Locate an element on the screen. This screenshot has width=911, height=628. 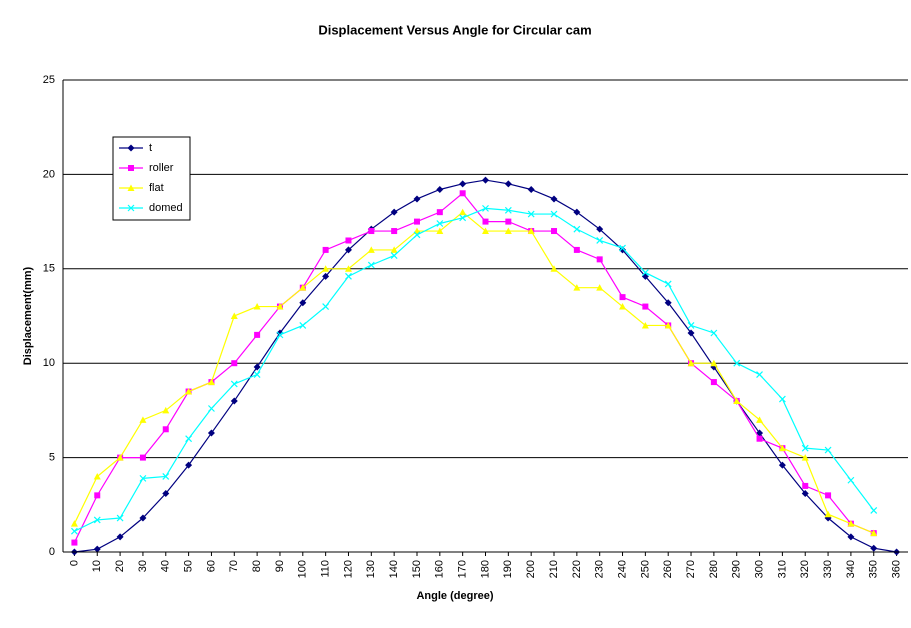
y-tick-label: 25 is located at coordinates (49, 80).